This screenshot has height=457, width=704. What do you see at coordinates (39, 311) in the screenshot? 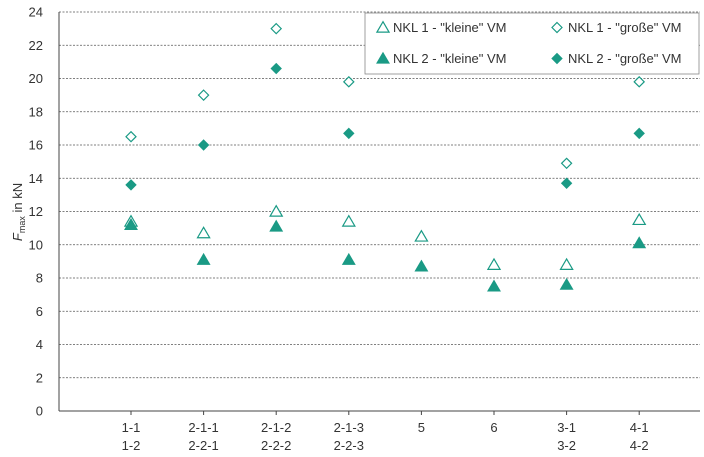
I see `y-tick-label: 6` at bounding box center [39, 311].